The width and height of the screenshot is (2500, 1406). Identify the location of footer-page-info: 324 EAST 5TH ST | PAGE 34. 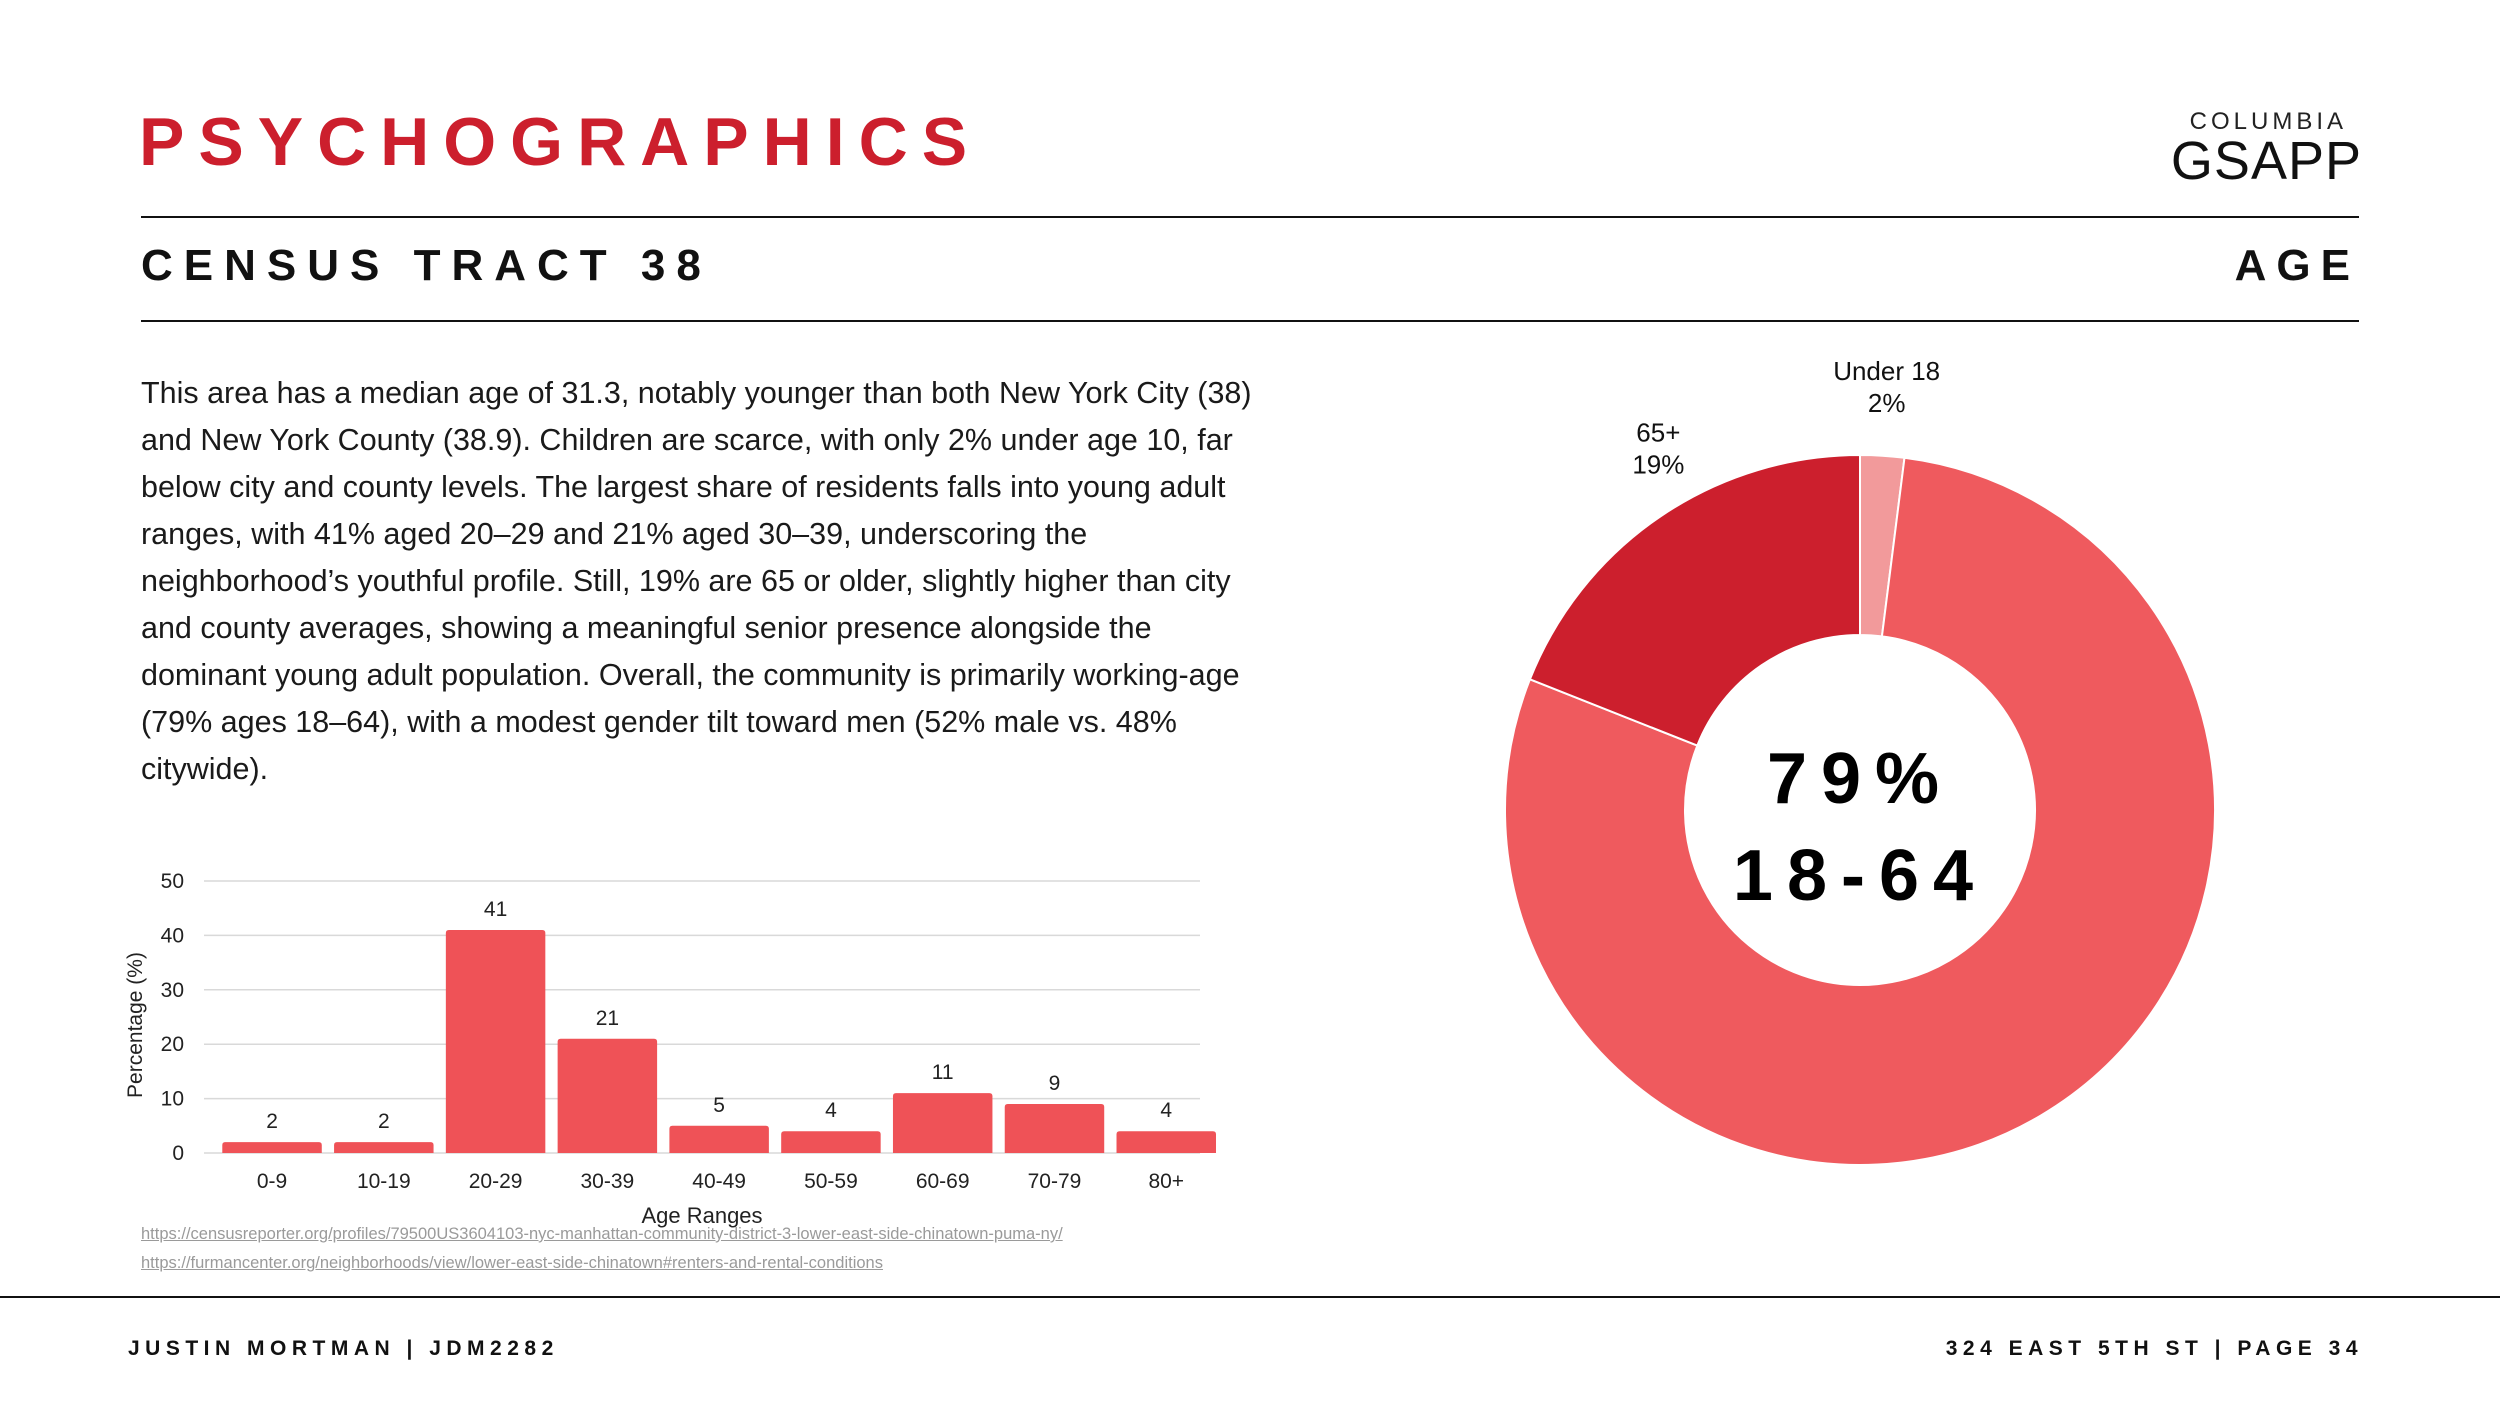
(2154, 1348).